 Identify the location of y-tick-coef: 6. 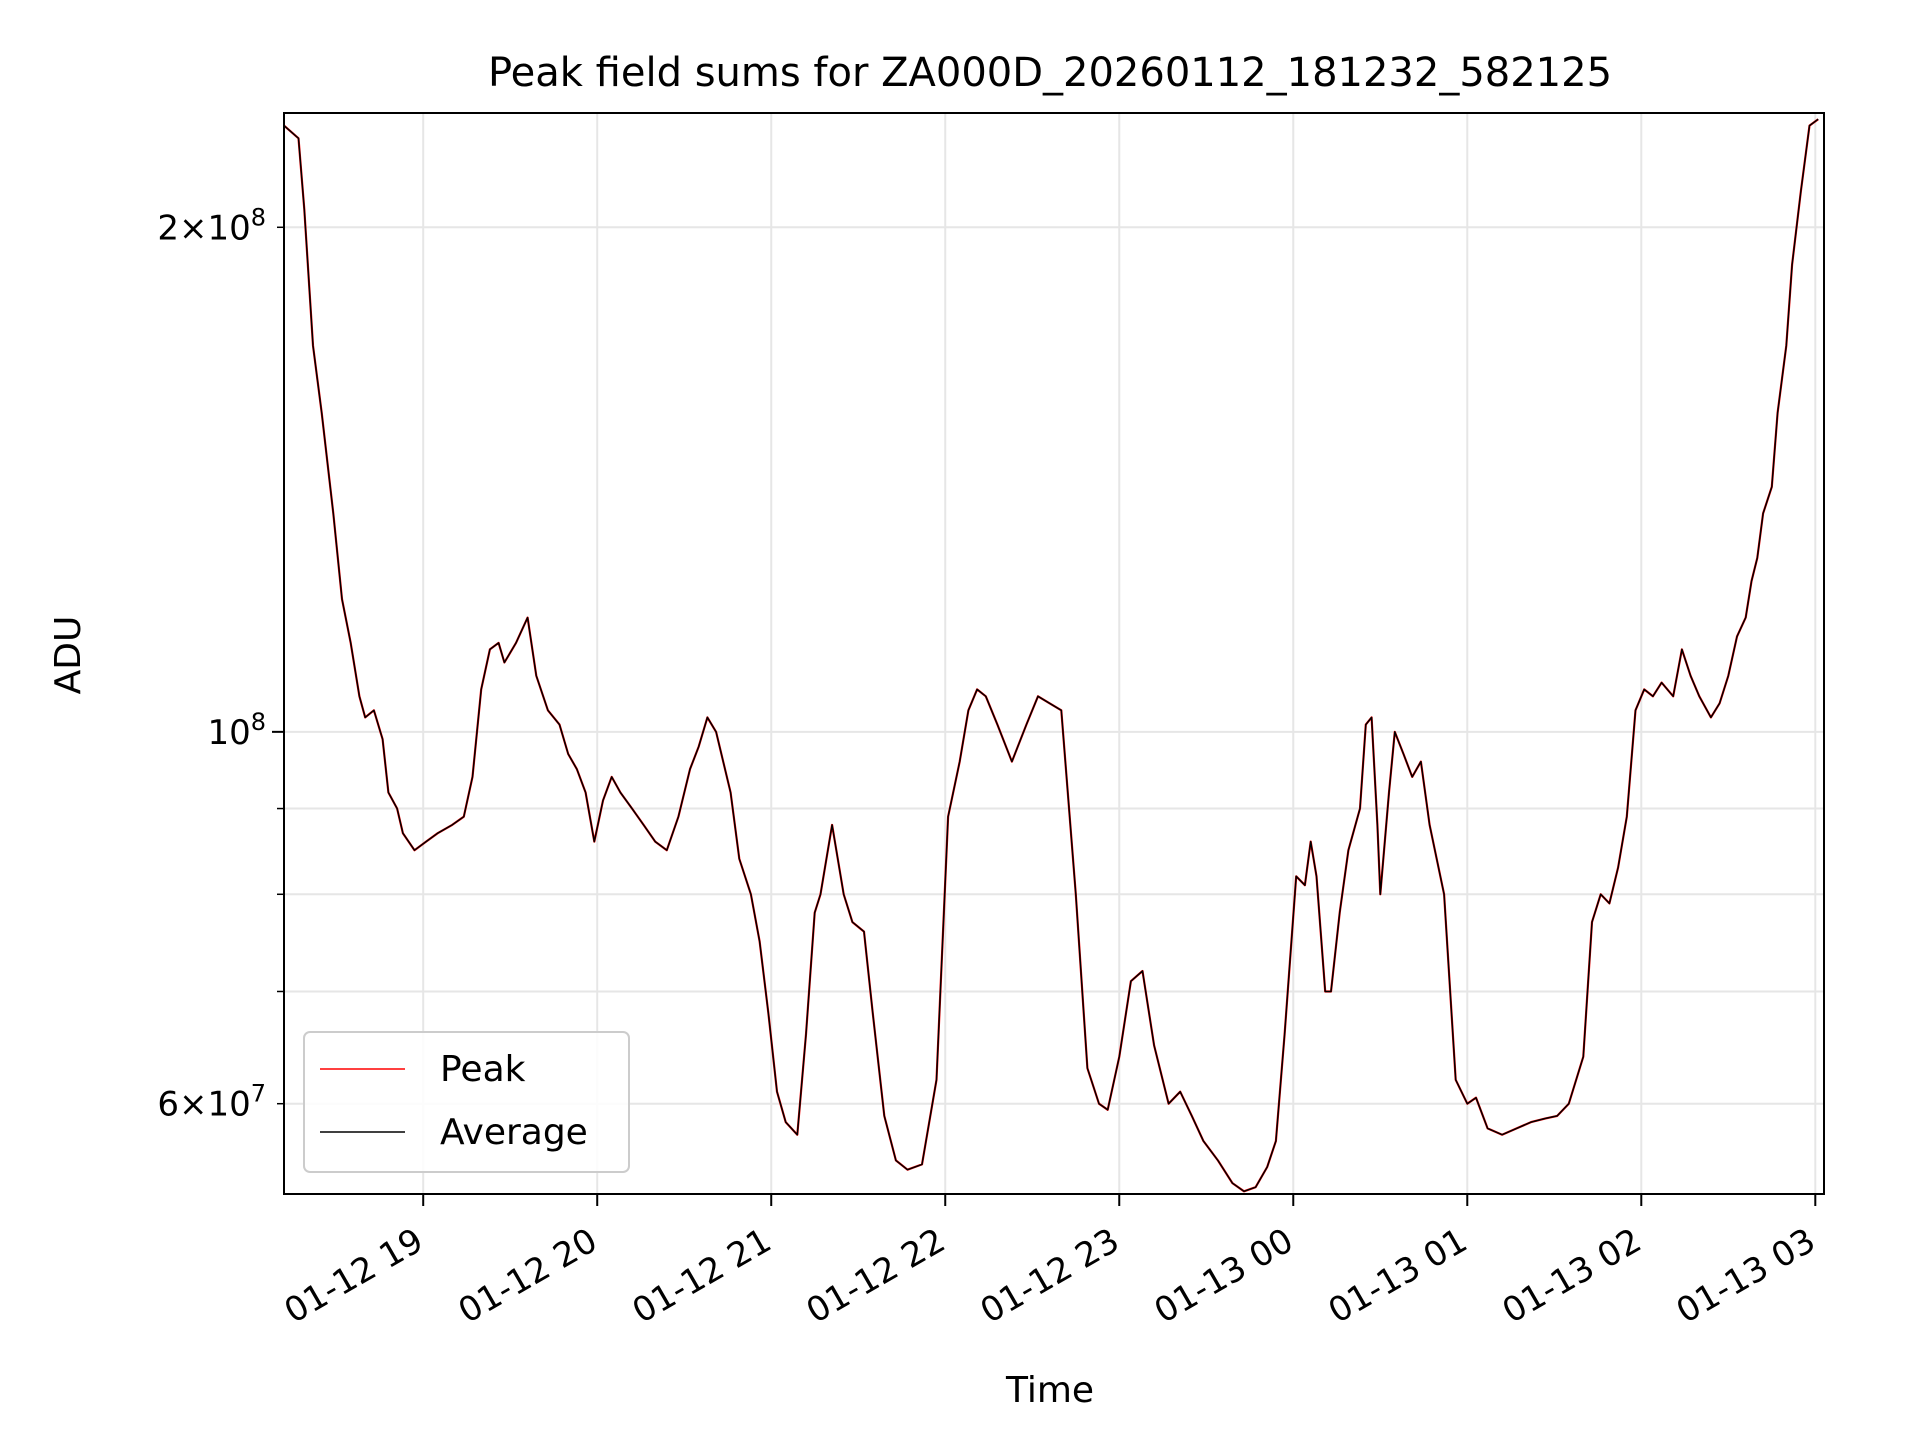
(168, 1105).